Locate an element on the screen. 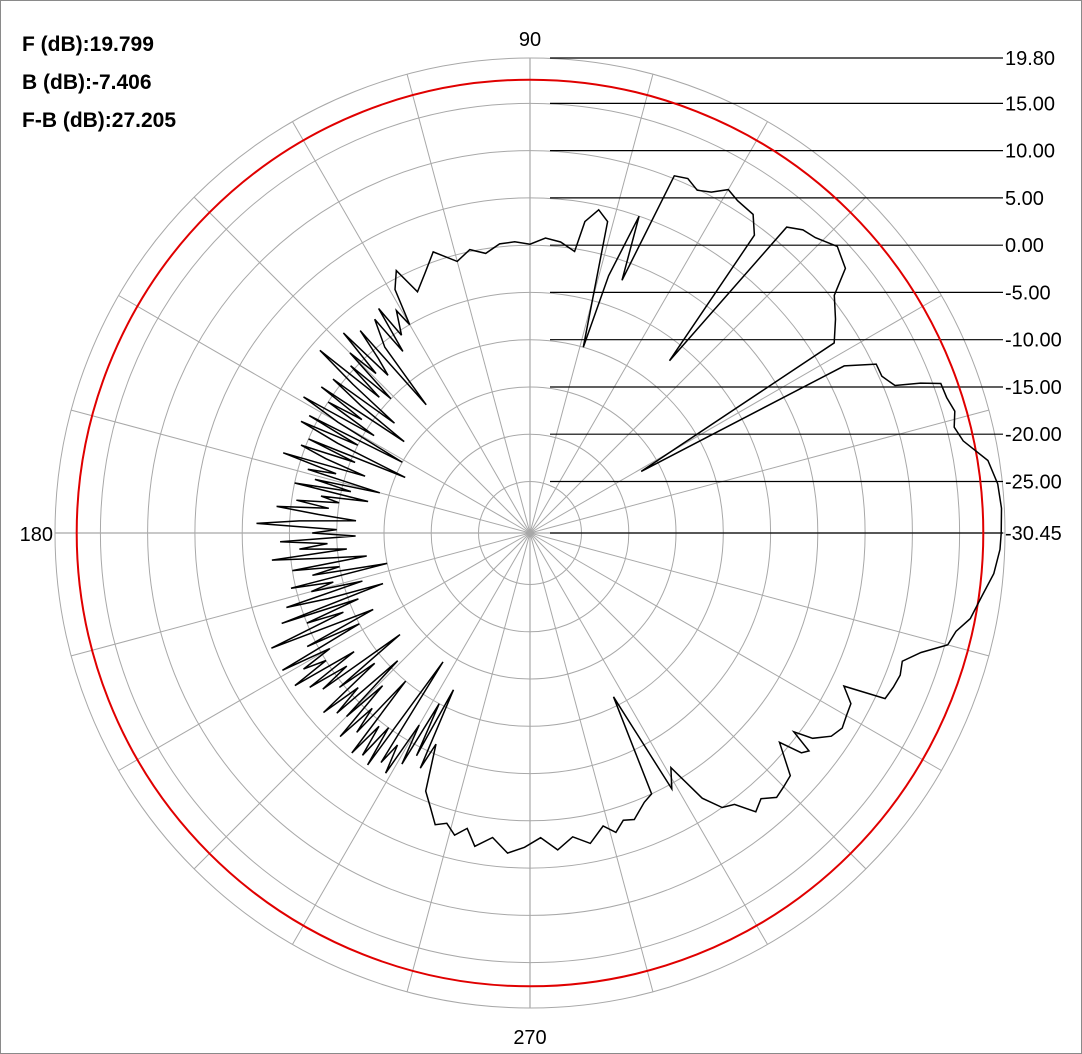 The width and height of the screenshot is (1082, 1054). angle-label-90: 90 is located at coordinates (530, 40).